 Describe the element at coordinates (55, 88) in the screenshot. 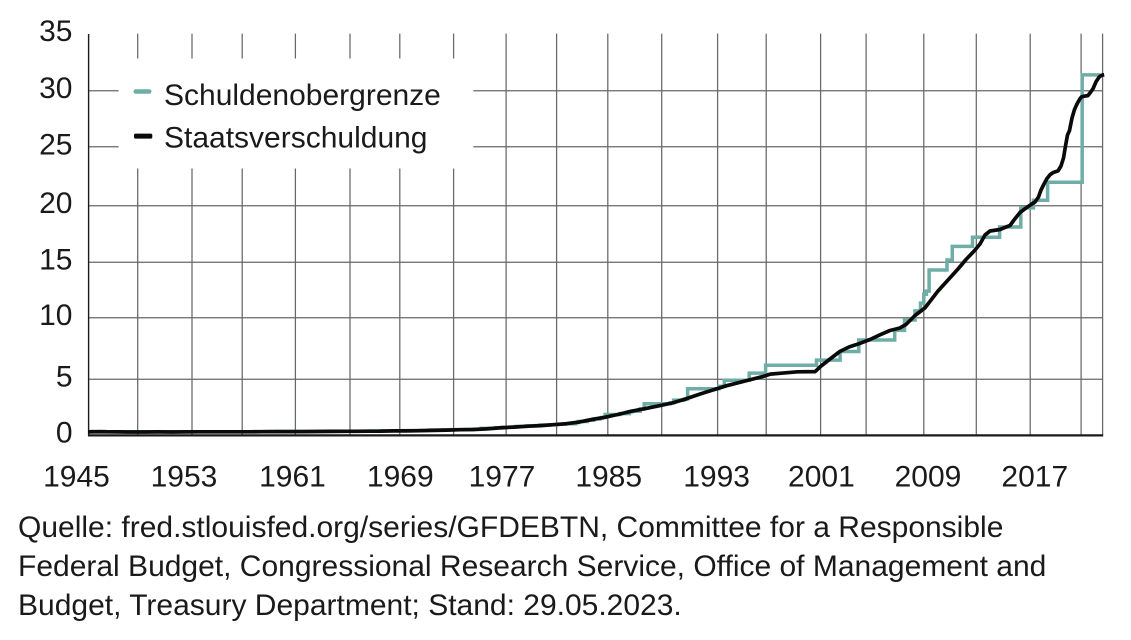

I see `svg-text: 30` at that location.